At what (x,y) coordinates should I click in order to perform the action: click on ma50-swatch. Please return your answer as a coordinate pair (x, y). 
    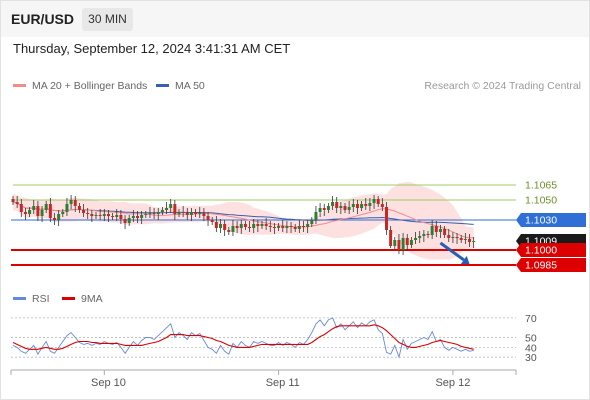
    Looking at the image, I should click on (162, 85).